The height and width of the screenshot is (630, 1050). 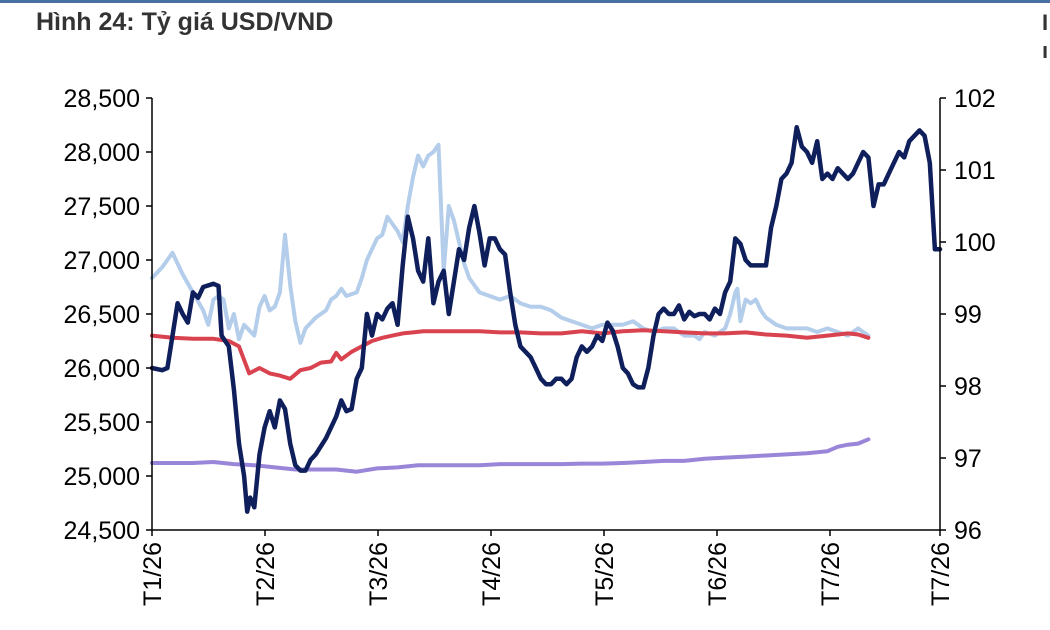 What do you see at coordinates (605, 574) in the screenshot?
I see `x-tick-label: T5/26` at bounding box center [605, 574].